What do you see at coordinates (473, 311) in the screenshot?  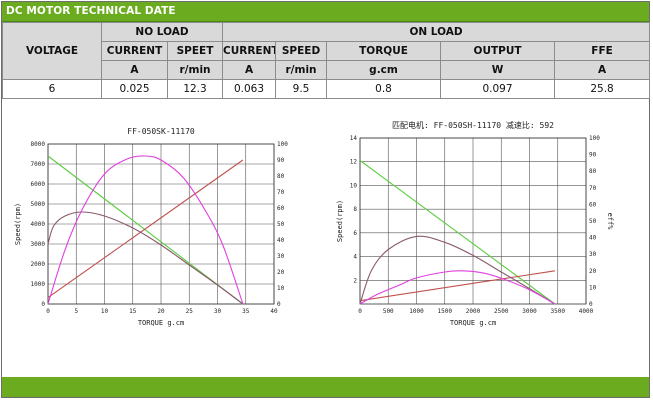 I see `x-tick-label: 2000` at bounding box center [473, 311].